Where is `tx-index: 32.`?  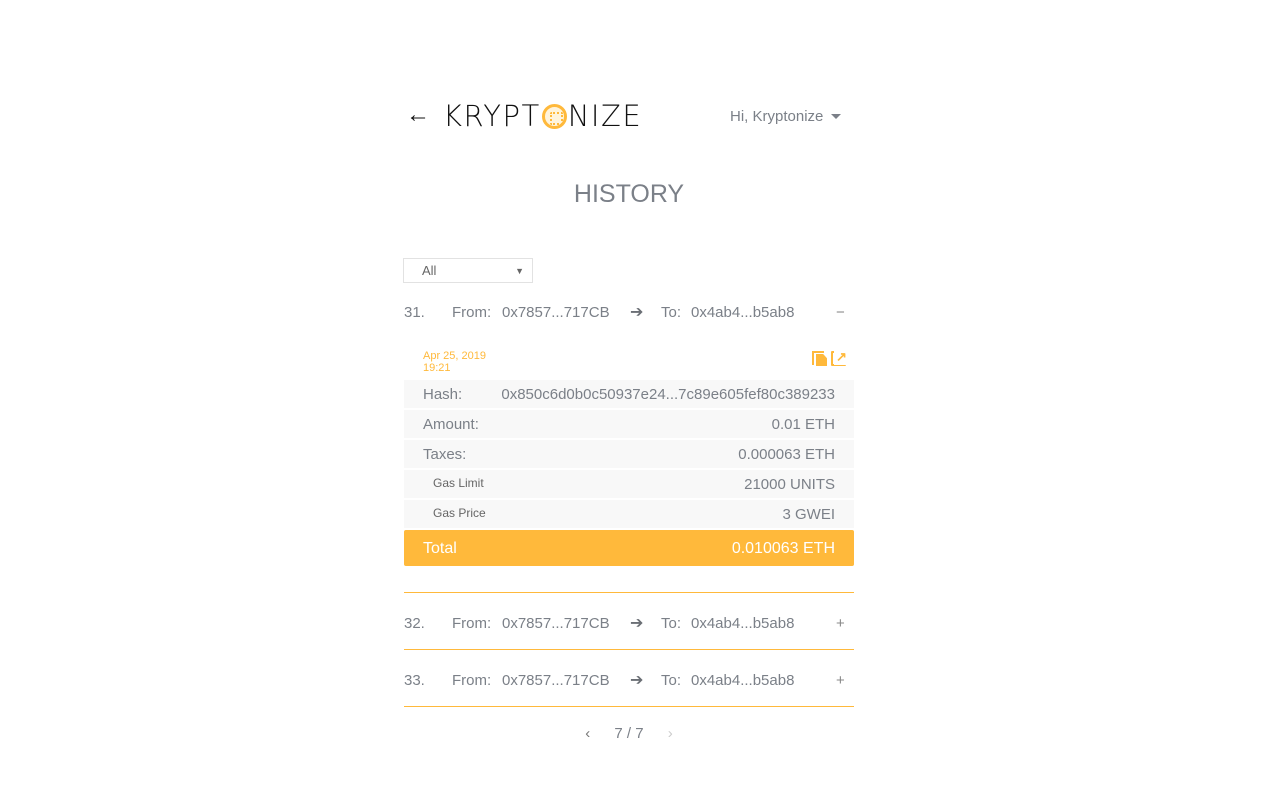 tx-index: 32. is located at coordinates (414, 623).